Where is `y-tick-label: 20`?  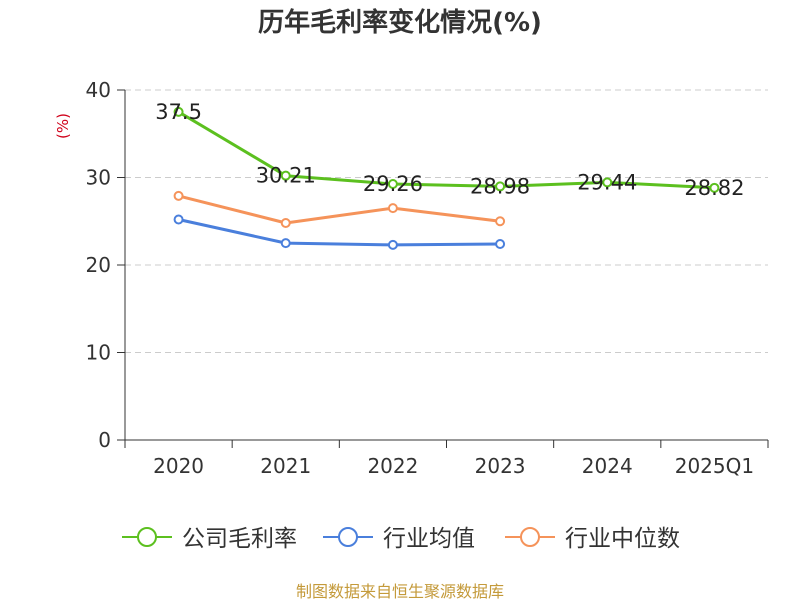
y-tick-label: 20 is located at coordinates (98, 265).